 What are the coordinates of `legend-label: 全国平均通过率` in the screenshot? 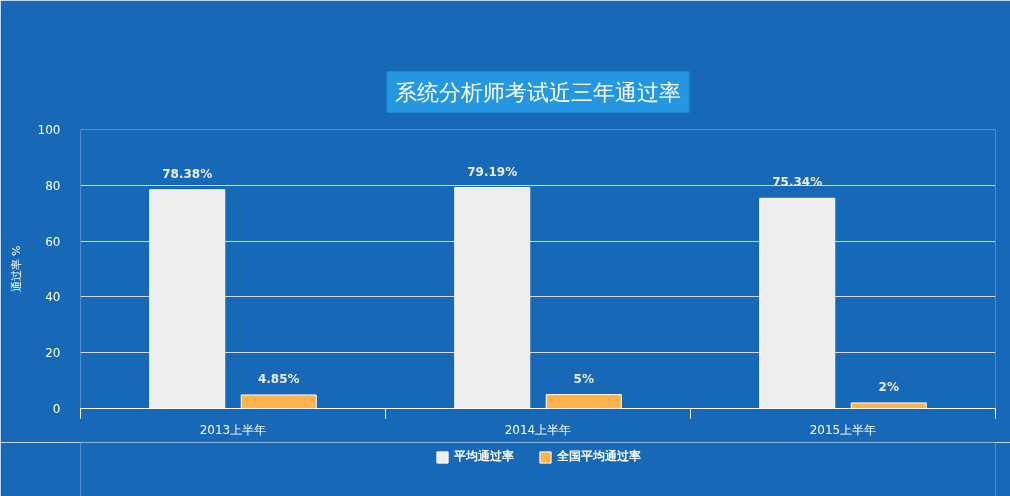 It's located at (598, 456).